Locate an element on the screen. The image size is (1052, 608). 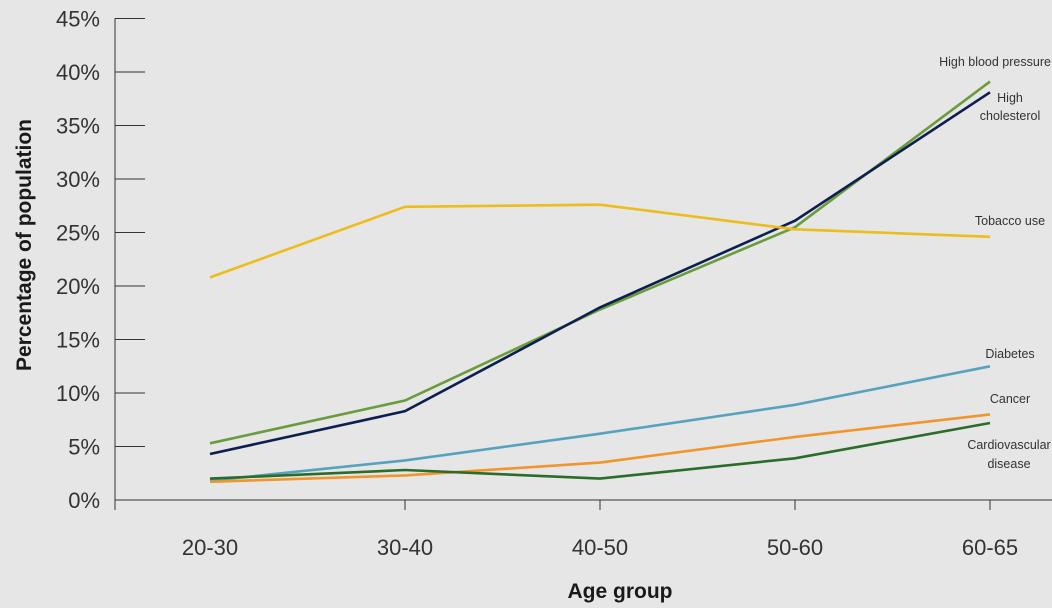
y-axis-title: Percentage of population is located at coordinates (24, 245).